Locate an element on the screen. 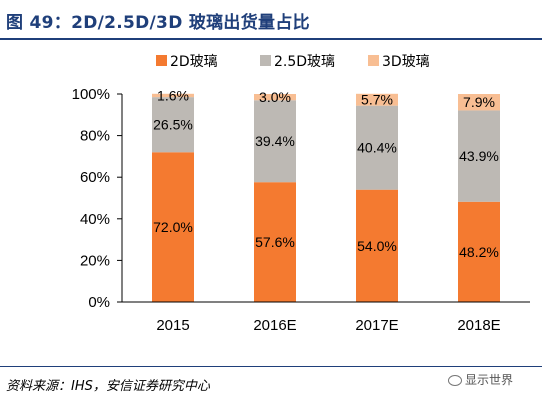 This screenshot has height=404, width=542. x-tick-label: 2015 is located at coordinates (172, 325).